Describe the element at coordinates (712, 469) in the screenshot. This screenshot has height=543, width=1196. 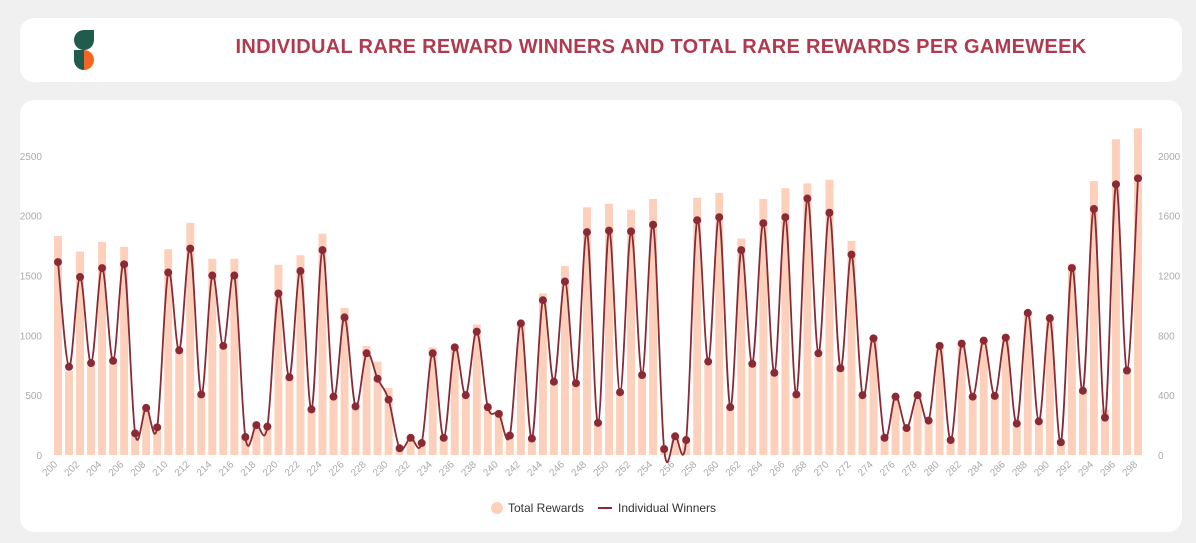
I see `x-tick-label: 260` at that location.